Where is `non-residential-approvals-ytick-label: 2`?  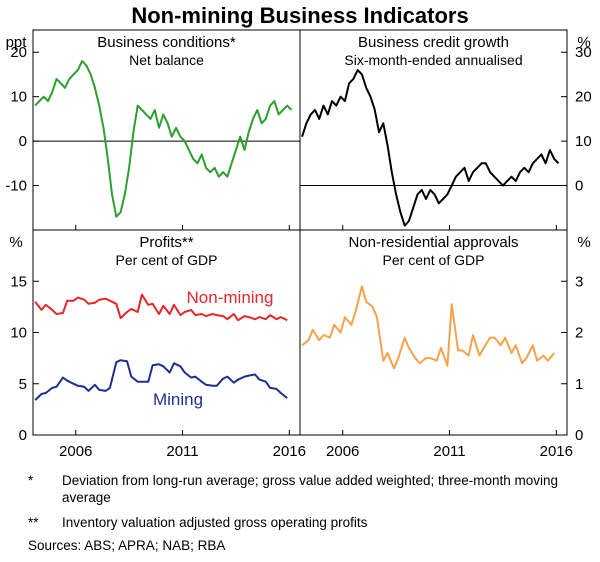
non-residential-approvals-ytick-label: 2 is located at coordinates (579, 333).